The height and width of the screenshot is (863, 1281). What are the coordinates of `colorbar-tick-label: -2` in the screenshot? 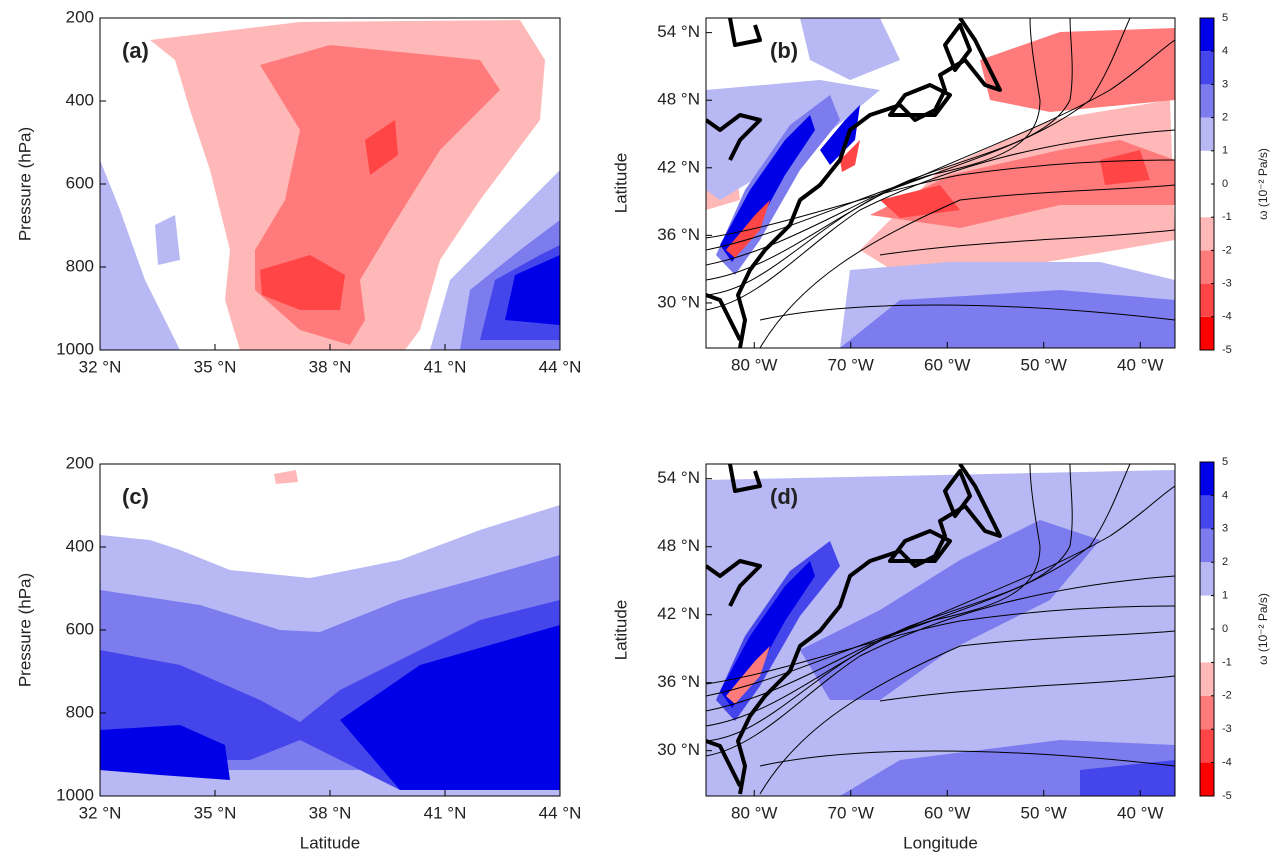 It's located at (1227, 696).